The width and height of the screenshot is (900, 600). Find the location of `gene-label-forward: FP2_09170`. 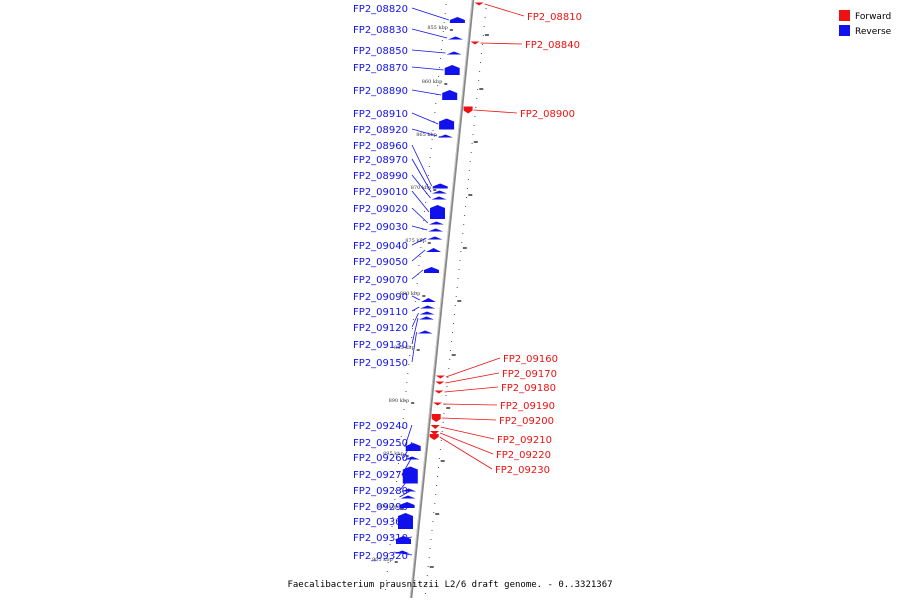

gene-label-forward: FP2_09170 is located at coordinates (529, 374).